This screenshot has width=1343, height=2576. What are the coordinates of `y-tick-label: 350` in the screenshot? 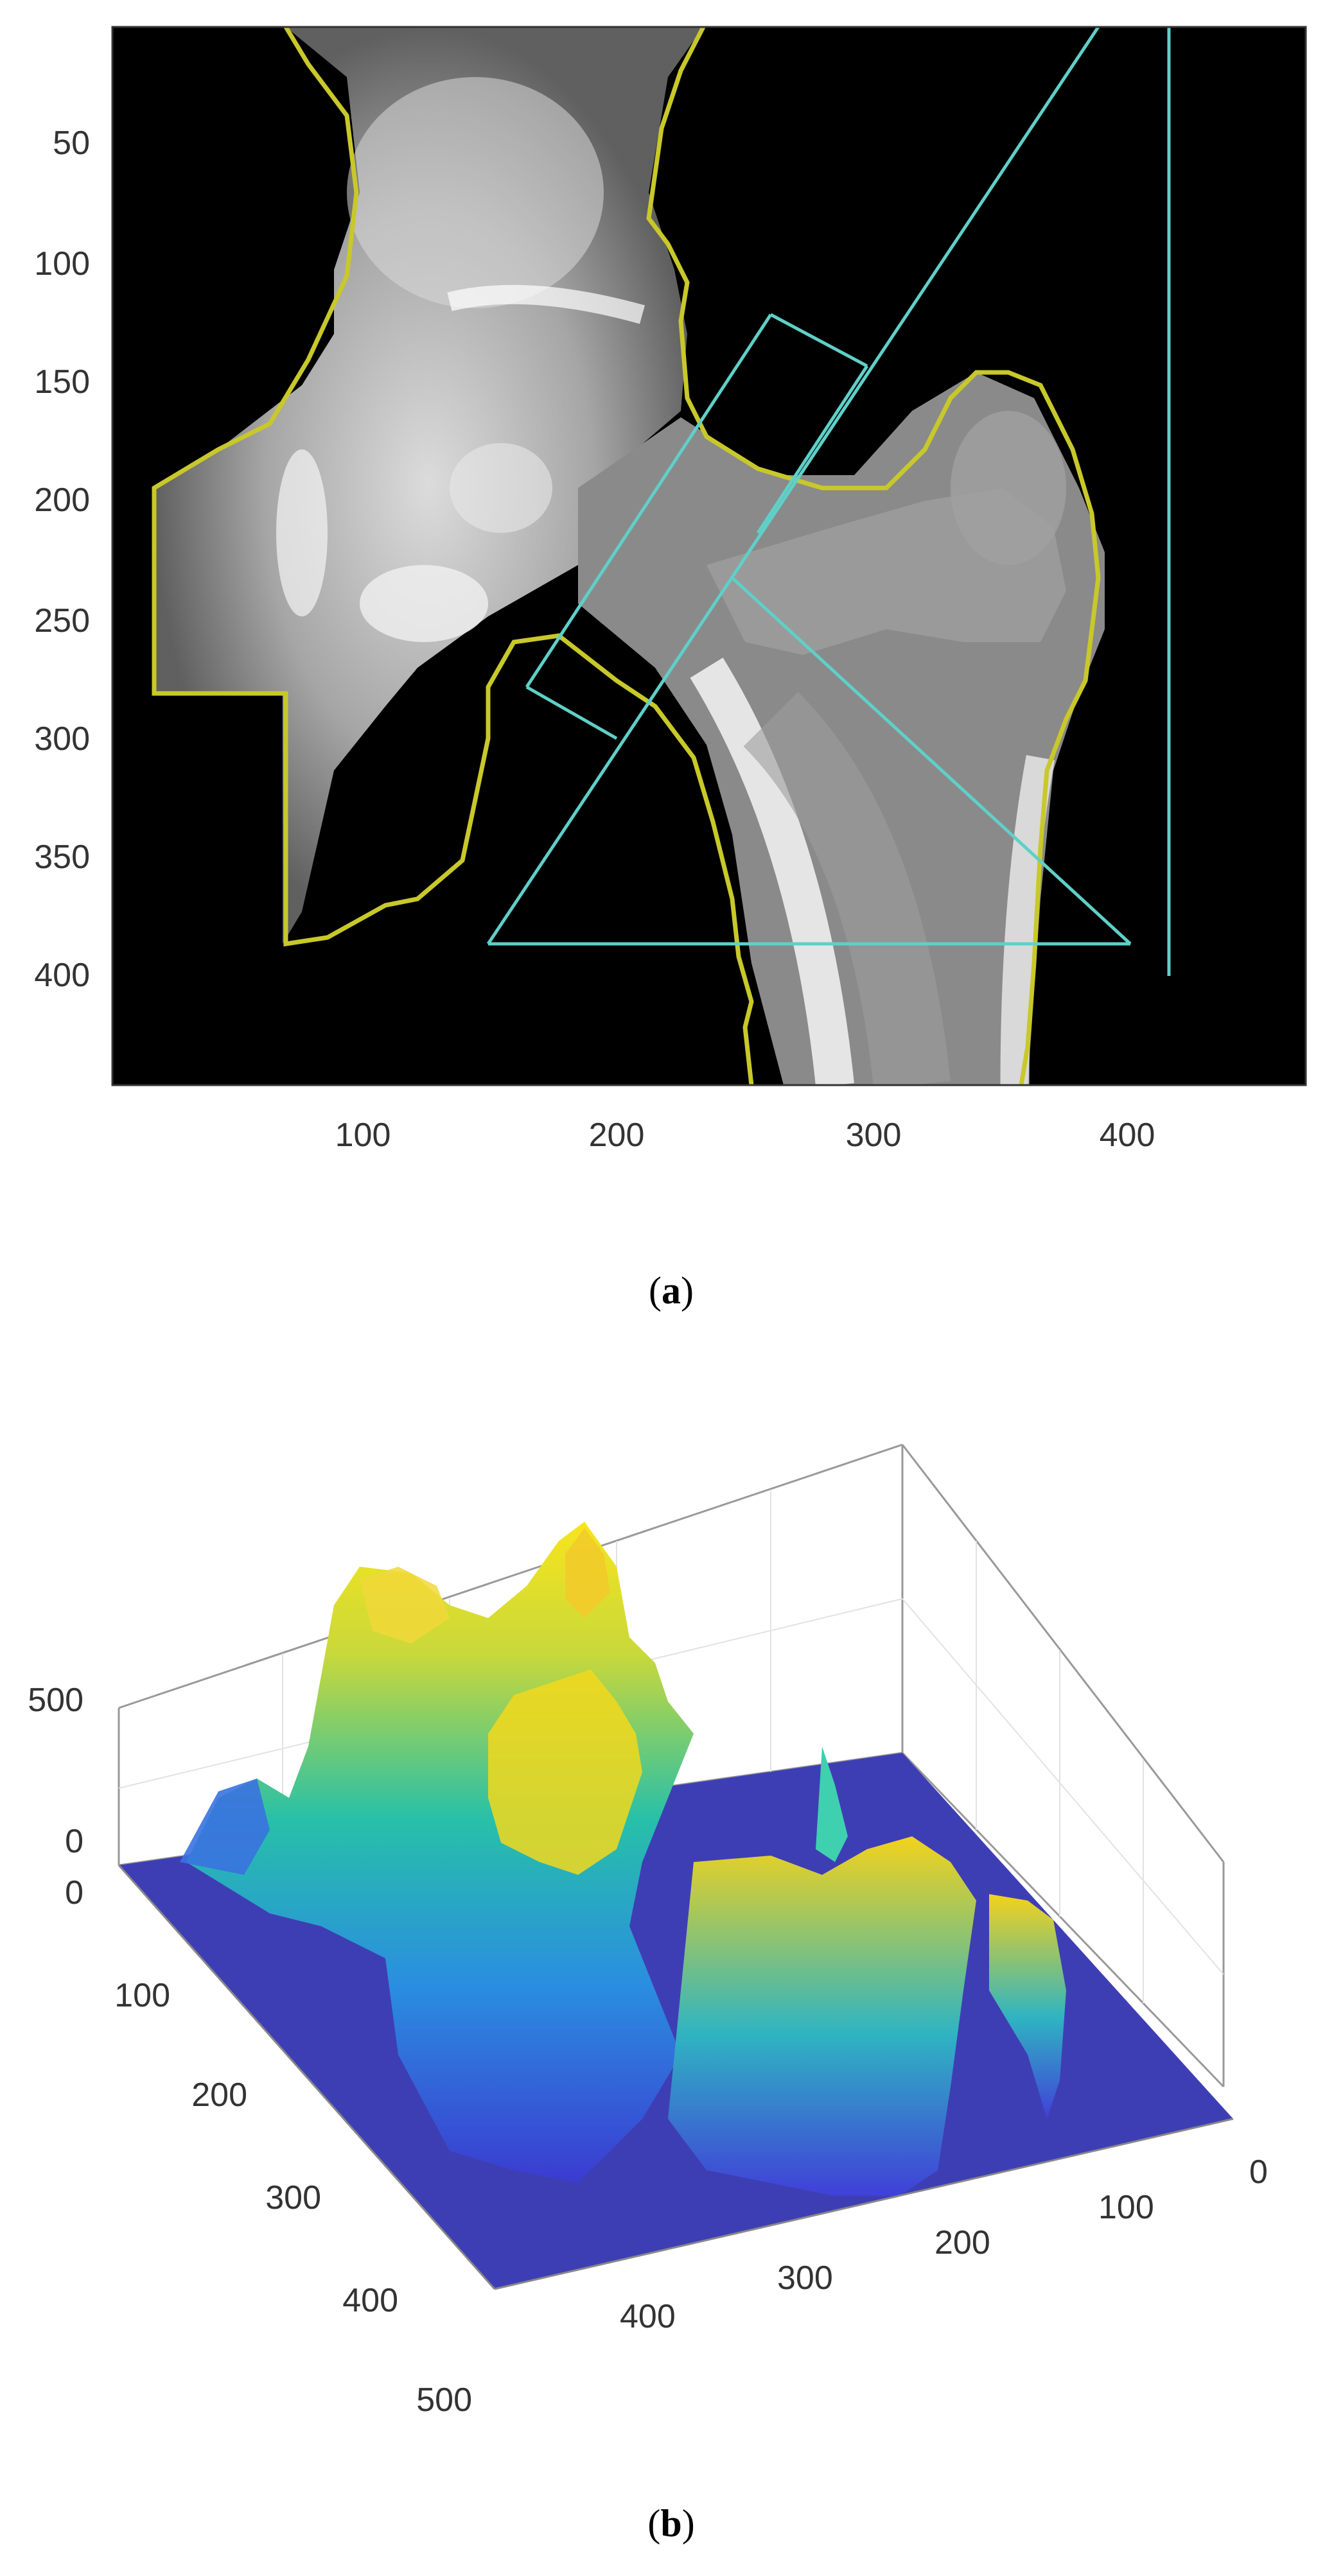 It's located at (62, 857).